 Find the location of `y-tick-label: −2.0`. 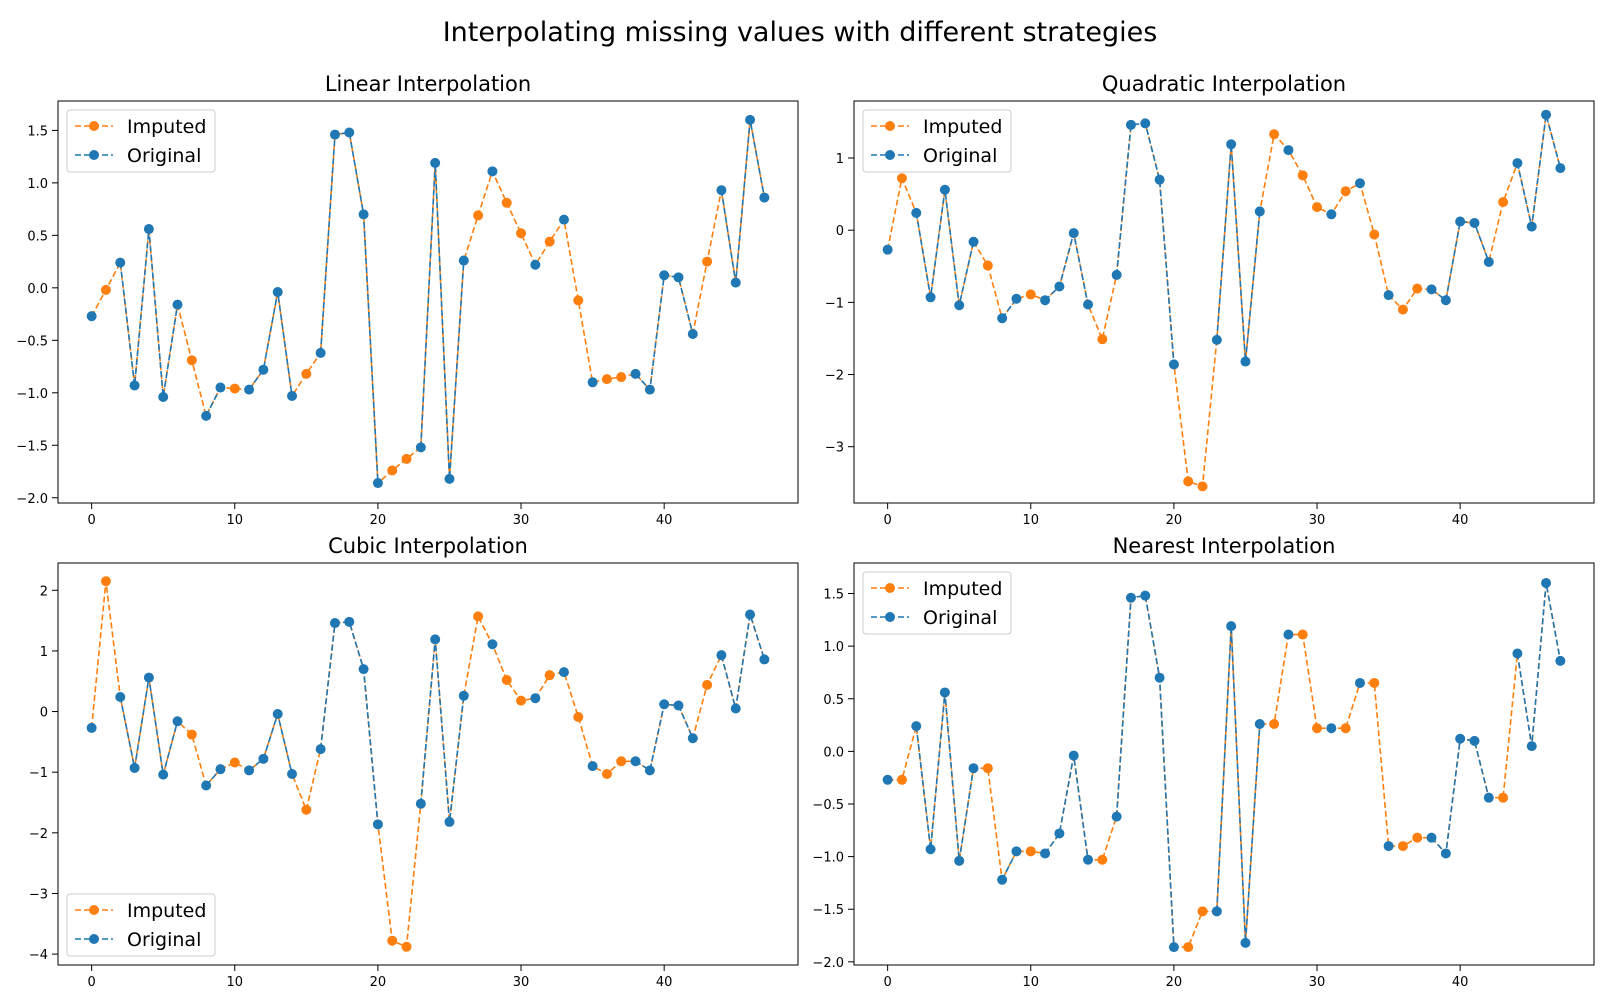

y-tick-label: −2.0 is located at coordinates (32, 499).